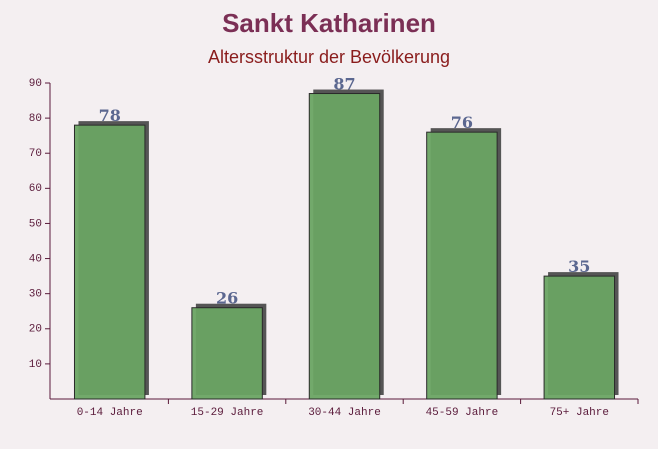 This screenshot has height=449, width=658. What do you see at coordinates (579, 413) in the screenshot?
I see `x-tick-label: 75+ Jahre` at bounding box center [579, 413].